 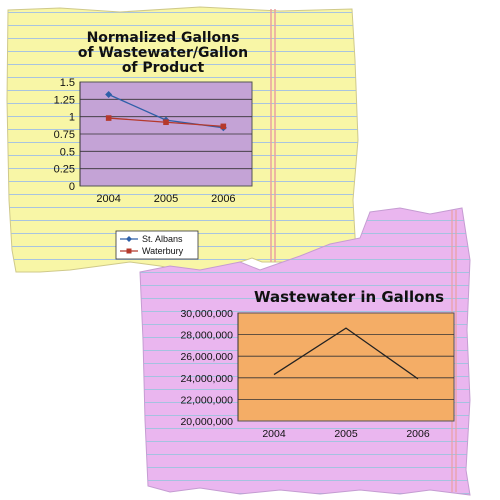 I want to click on chart-title: of Product, so click(x=163, y=68).